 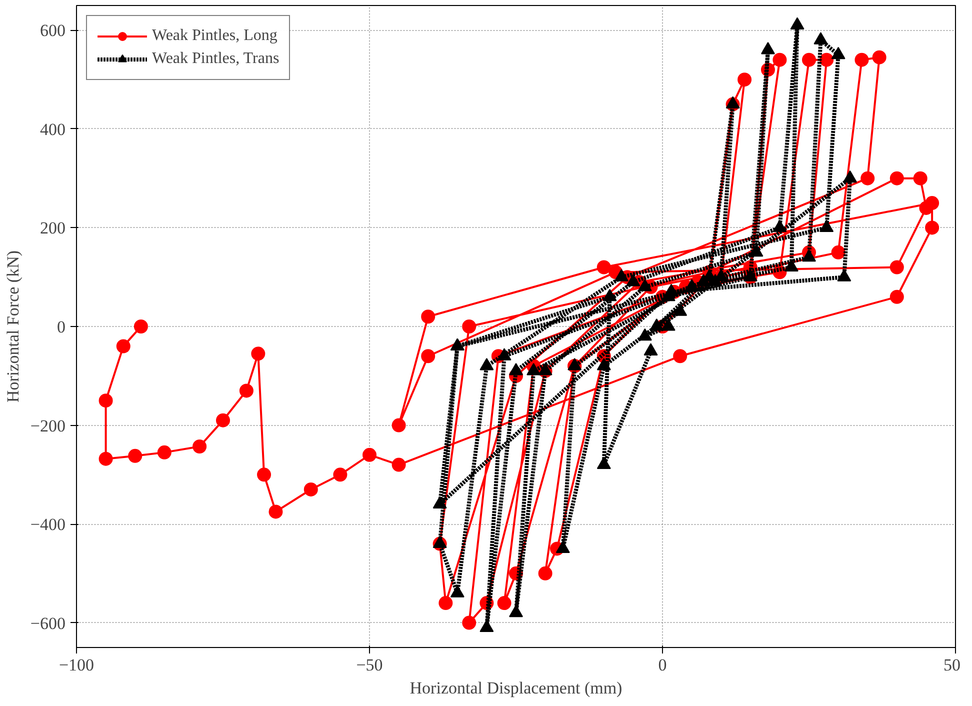 What do you see at coordinates (53, 30) in the screenshot?
I see `y-tick-label: 600` at bounding box center [53, 30].